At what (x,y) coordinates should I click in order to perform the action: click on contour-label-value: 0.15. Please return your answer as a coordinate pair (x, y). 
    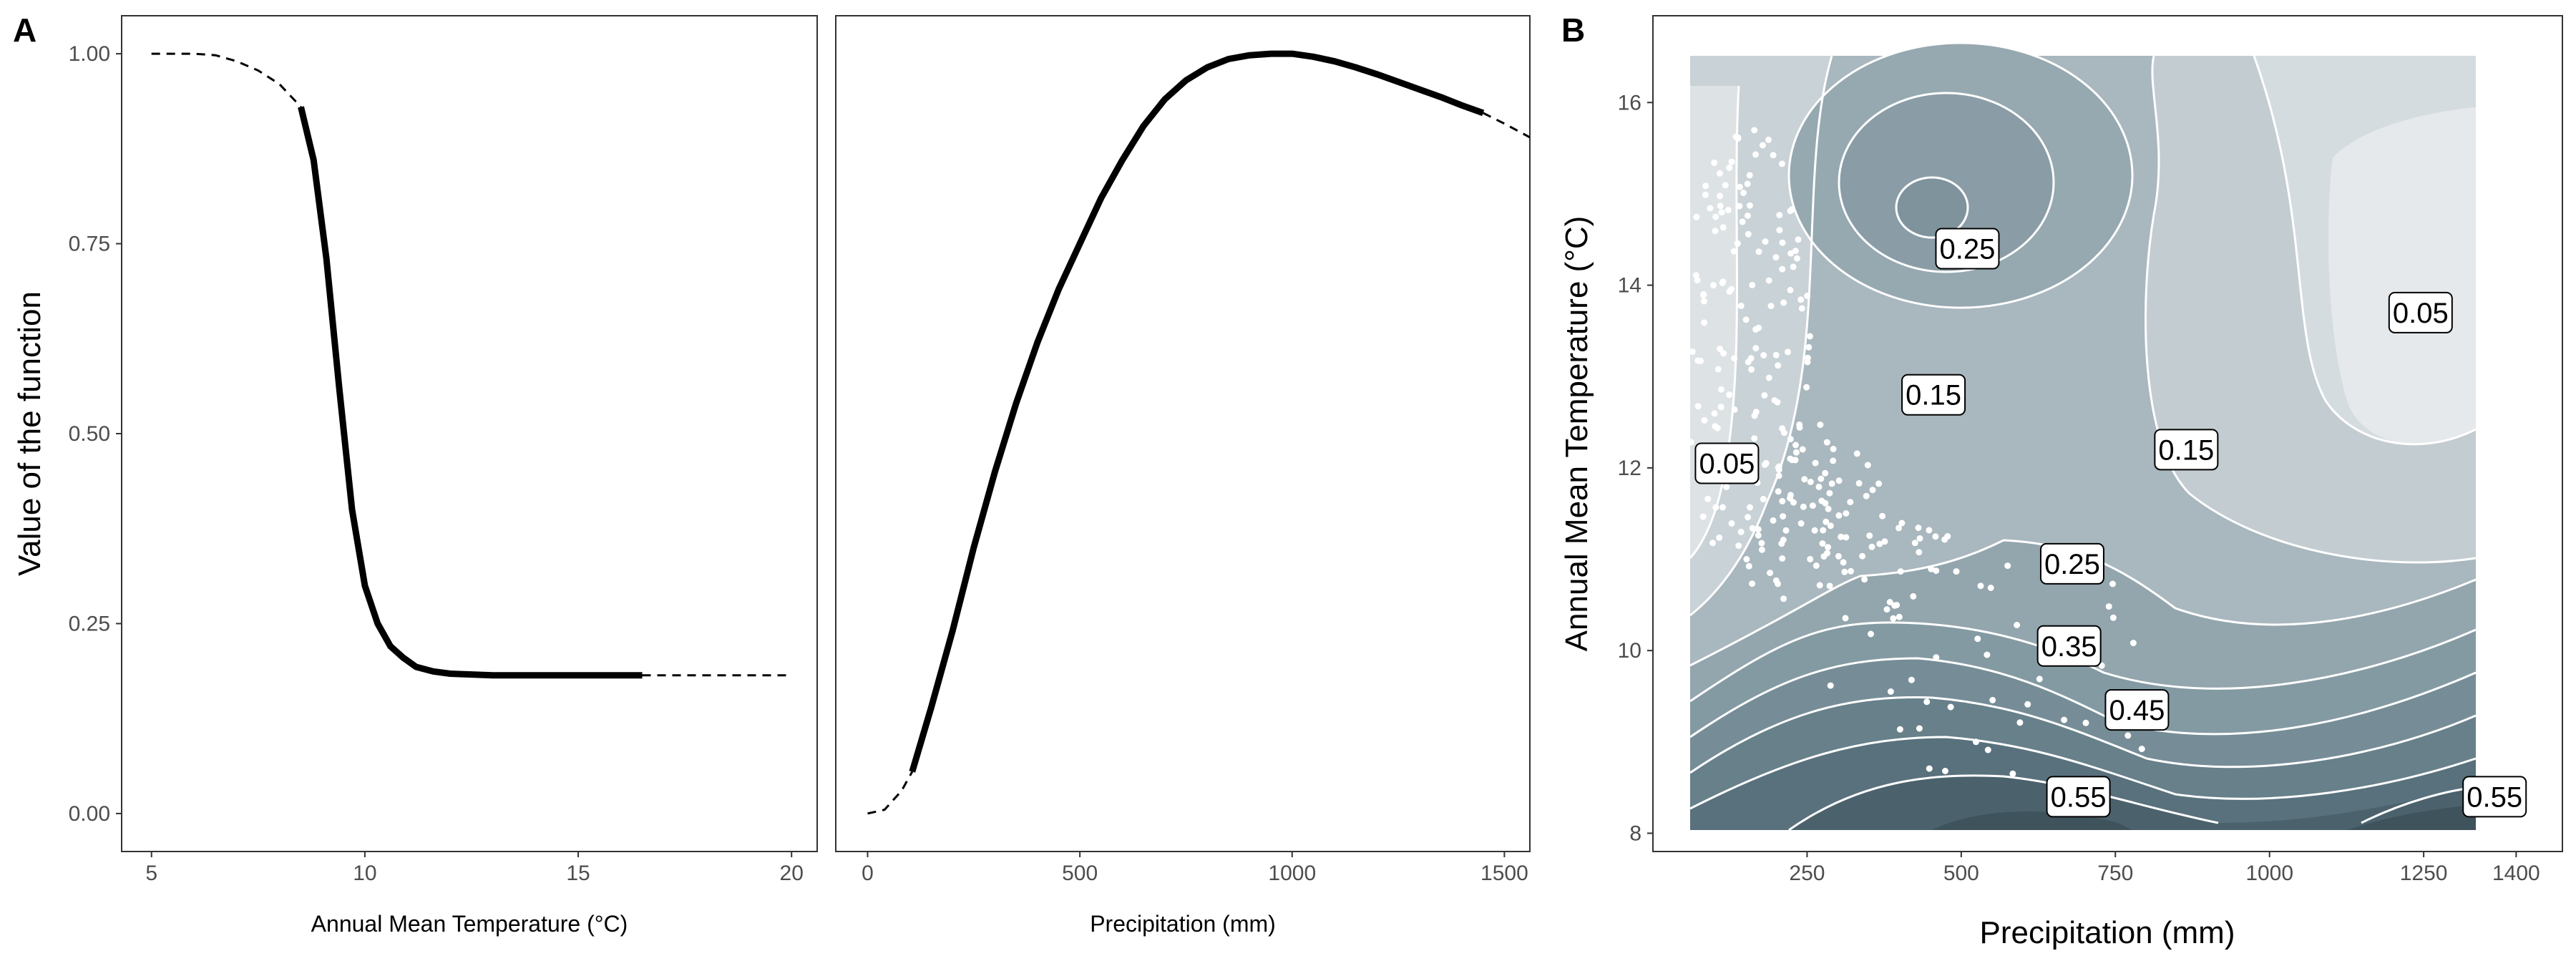
    Looking at the image, I should click on (2186, 450).